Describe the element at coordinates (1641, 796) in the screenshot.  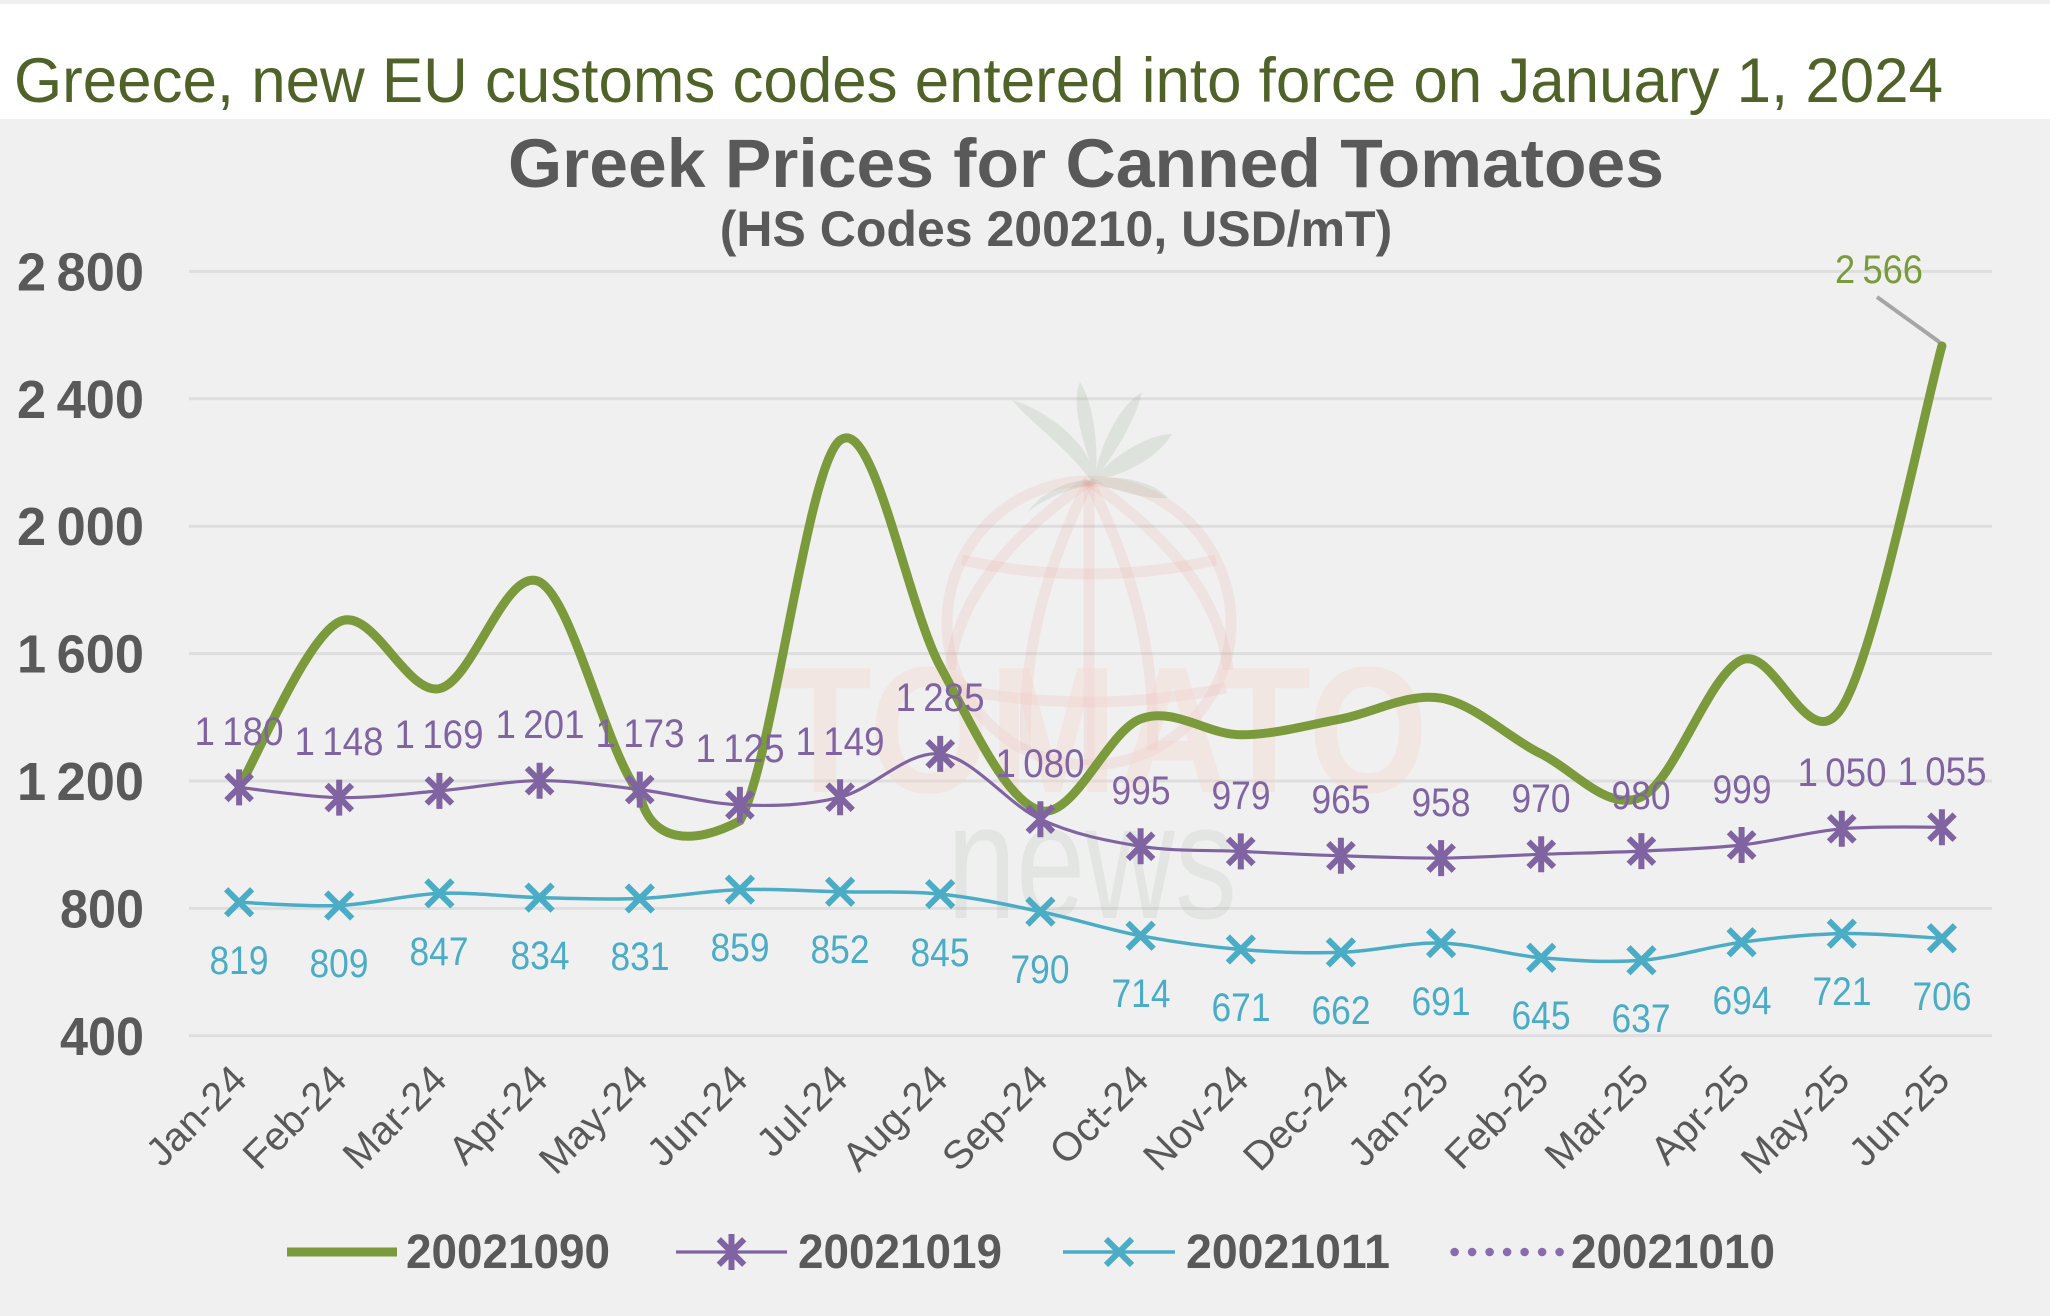
I see `svg-text: 980` at that location.